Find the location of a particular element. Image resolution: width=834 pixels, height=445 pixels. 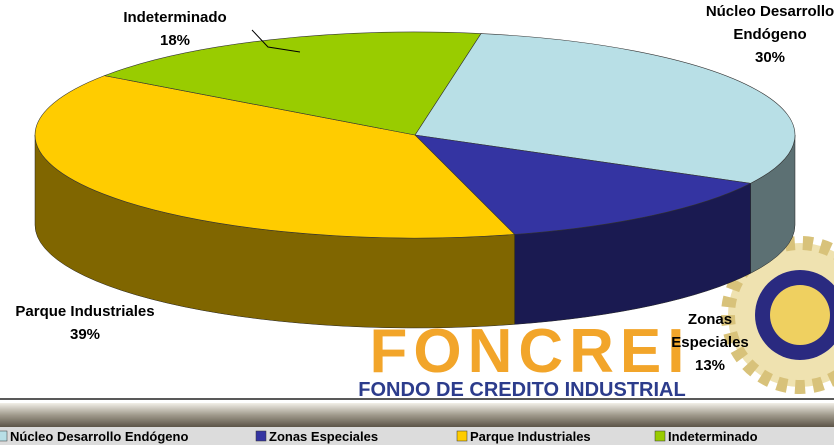

label-name: Zonas Especiales is located at coordinates (710, 331).